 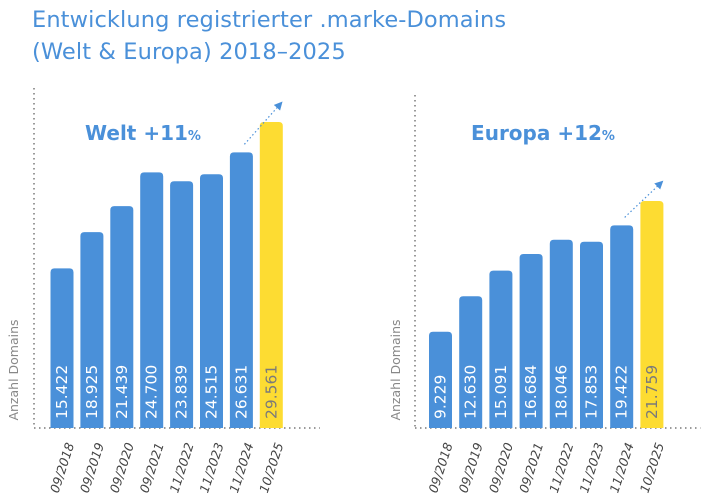 What do you see at coordinates (241, 392) in the screenshot?
I see `bar-value-label: 26.631` at bounding box center [241, 392].